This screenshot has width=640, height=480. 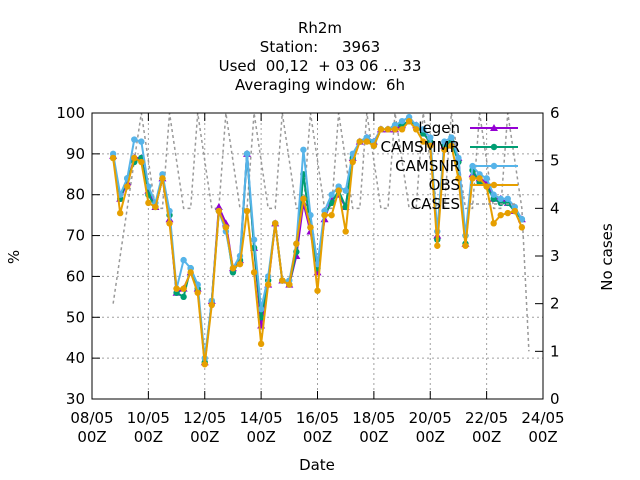 What do you see at coordinates (75, 399) in the screenshot?
I see `y-tick-label: 30` at bounding box center [75, 399].